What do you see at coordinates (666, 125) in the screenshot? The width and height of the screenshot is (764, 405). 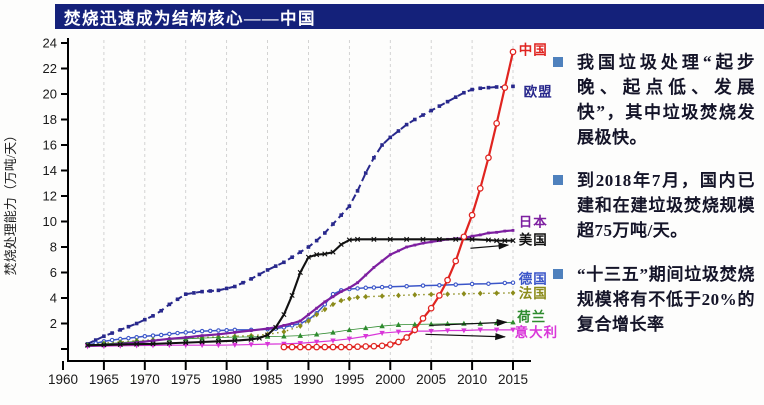 I see `bullet-1-seg-3: ，其中垃圾焚烧发展极快。` at bounding box center [666, 125].